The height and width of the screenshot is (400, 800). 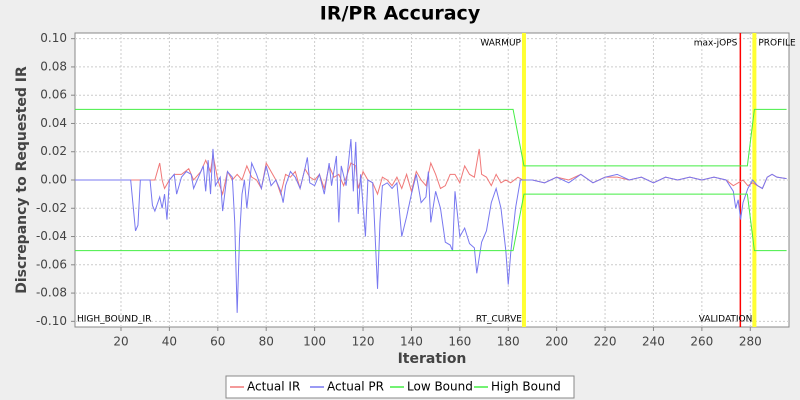 I want to click on x-tick-label: 140, so click(x=411, y=342).